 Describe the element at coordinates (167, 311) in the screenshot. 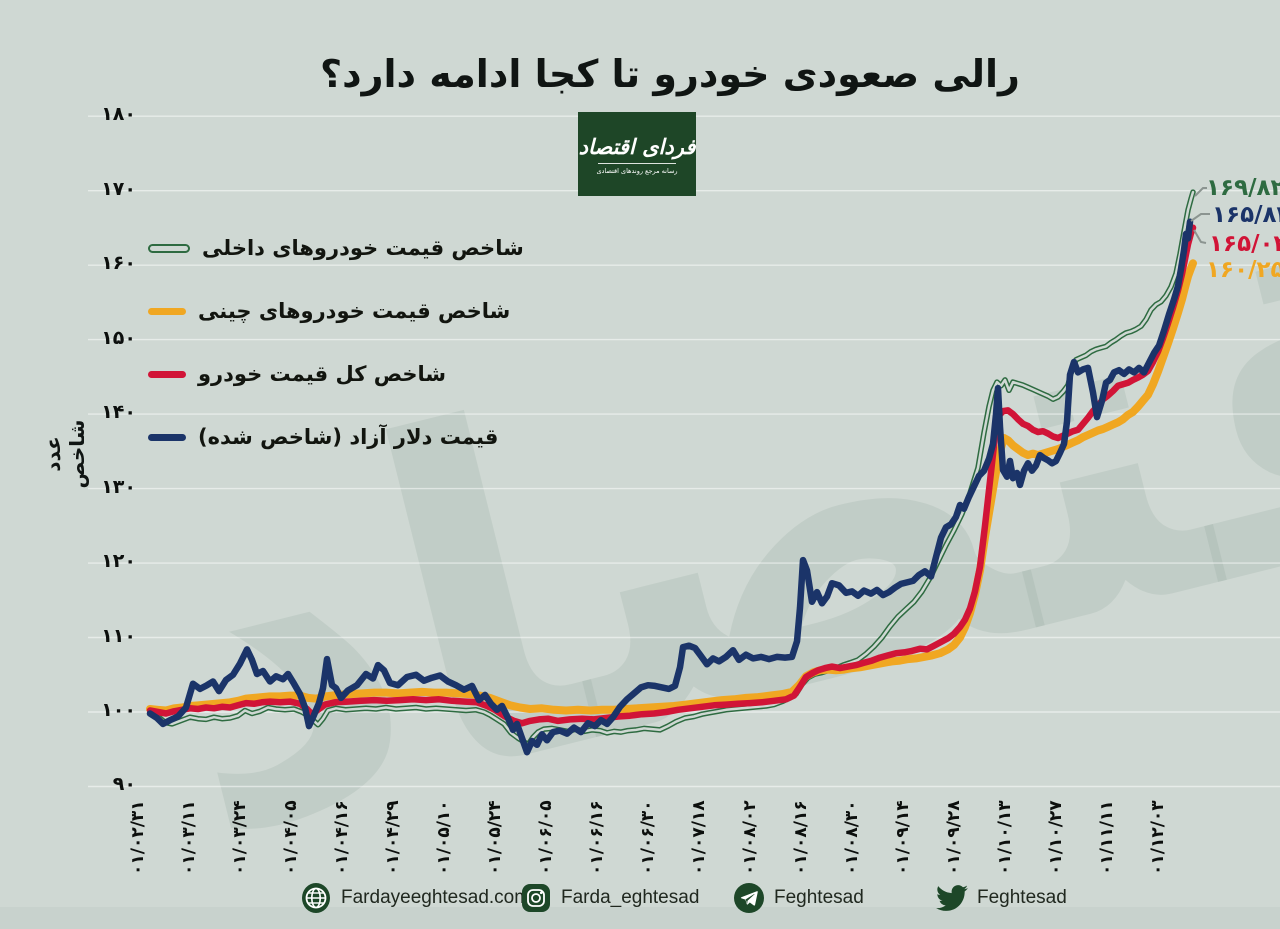

I see `legend-swatch-chinese` at that location.